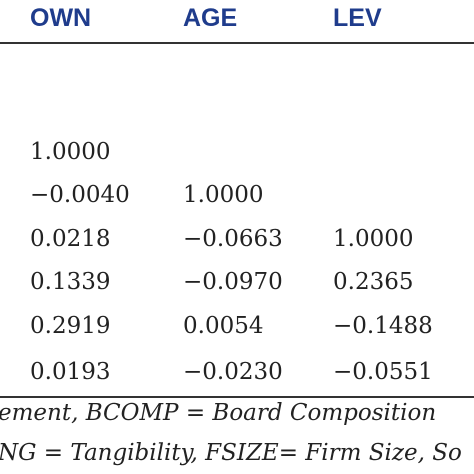 The image size is (474, 474). What do you see at coordinates (237, 43) in the screenshot?
I see `header-rule` at bounding box center [237, 43].